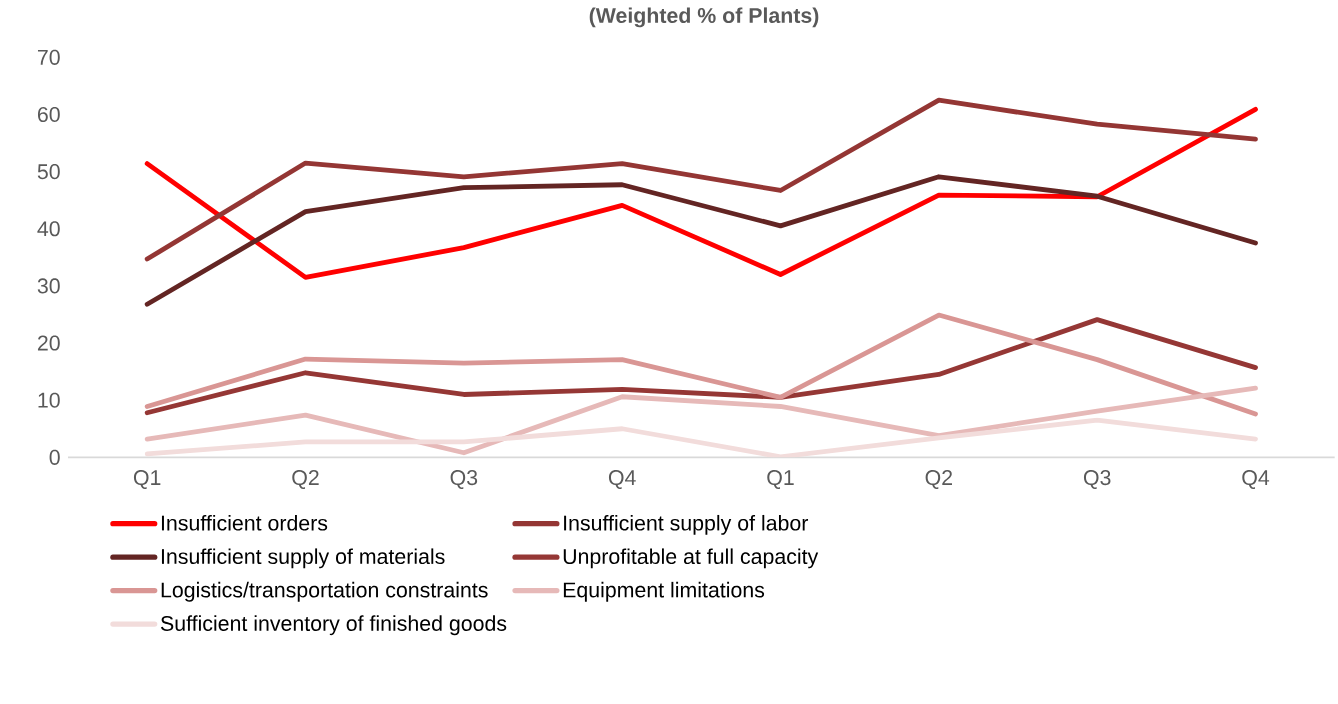 Image resolution: width=1338 pixels, height=704 pixels. Describe the element at coordinates (244, 522) in the screenshot. I see `legend-label: Insufficient orders` at that location.